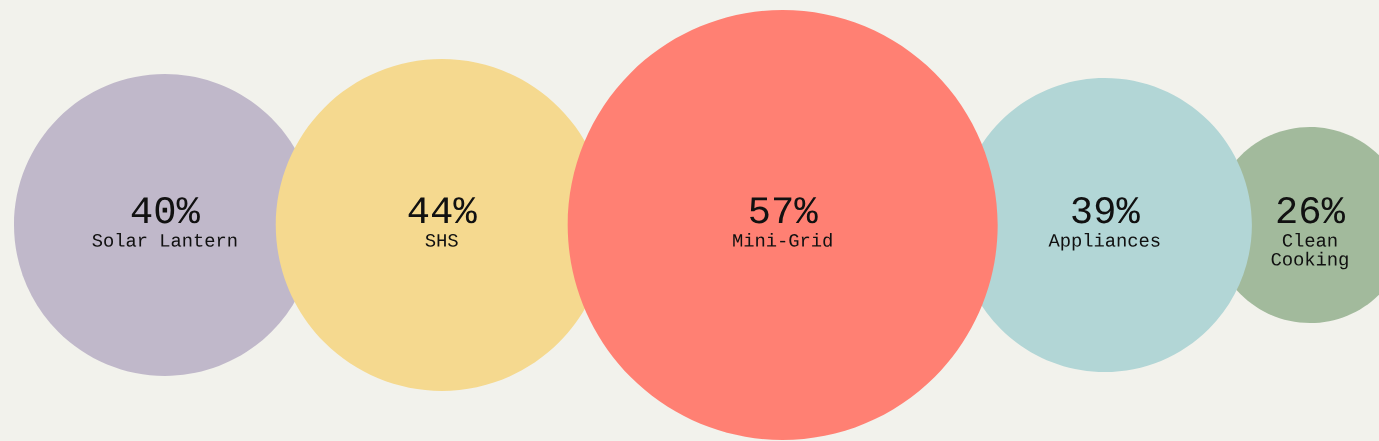 The image size is (1379, 441). I want to click on category-label: Solar Lantern, so click(164, 240).